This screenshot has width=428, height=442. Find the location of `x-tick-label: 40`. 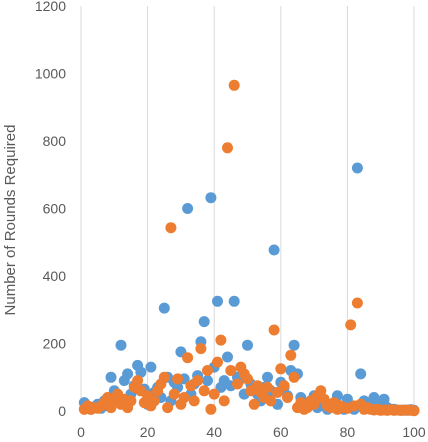

x-tick-label: 40 is located at coordinates (214, 432).